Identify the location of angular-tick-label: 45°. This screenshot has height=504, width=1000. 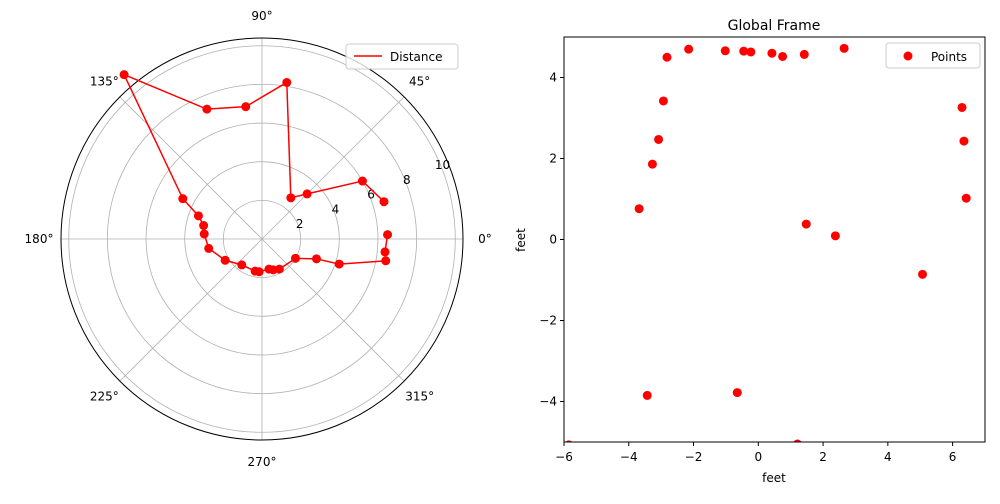
(419, 81).